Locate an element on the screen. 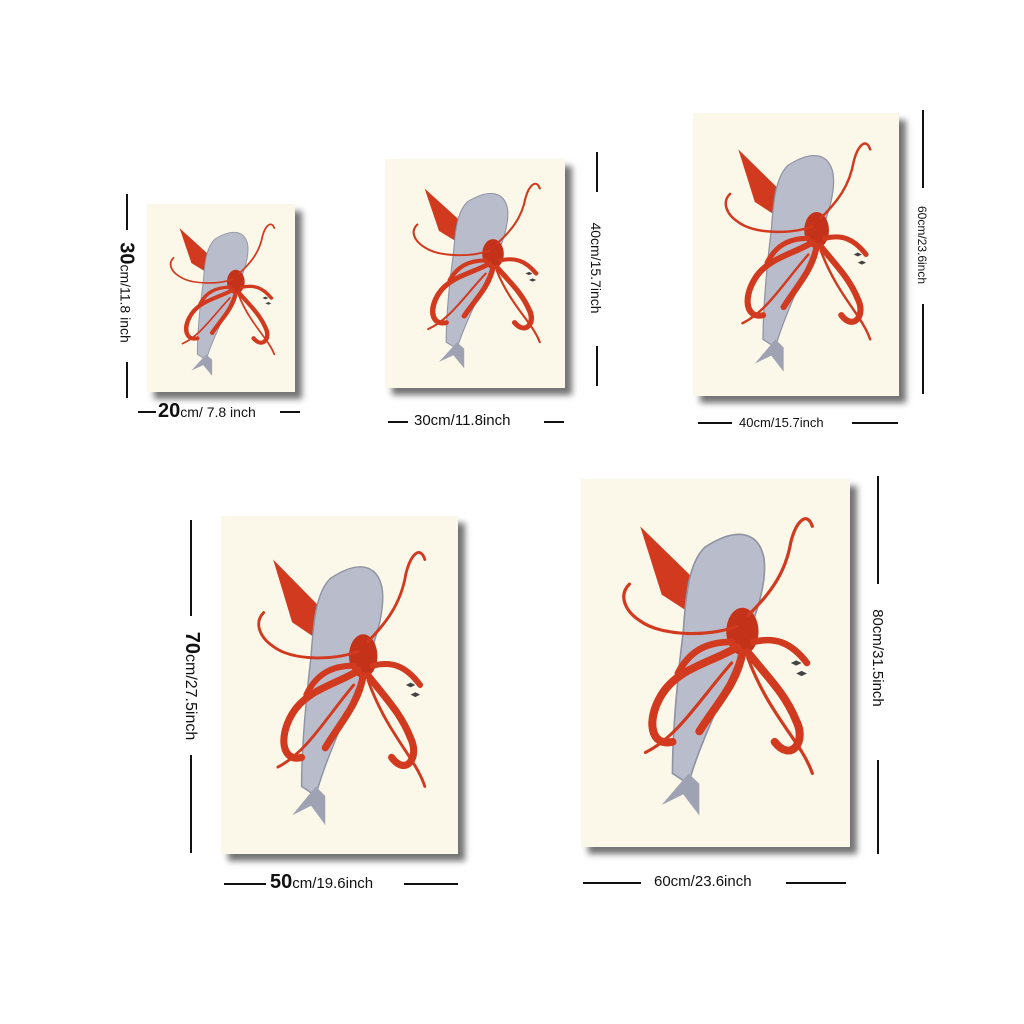  width-label-50x70: 50cm/19.6inch is located at coordinates (321, 883).